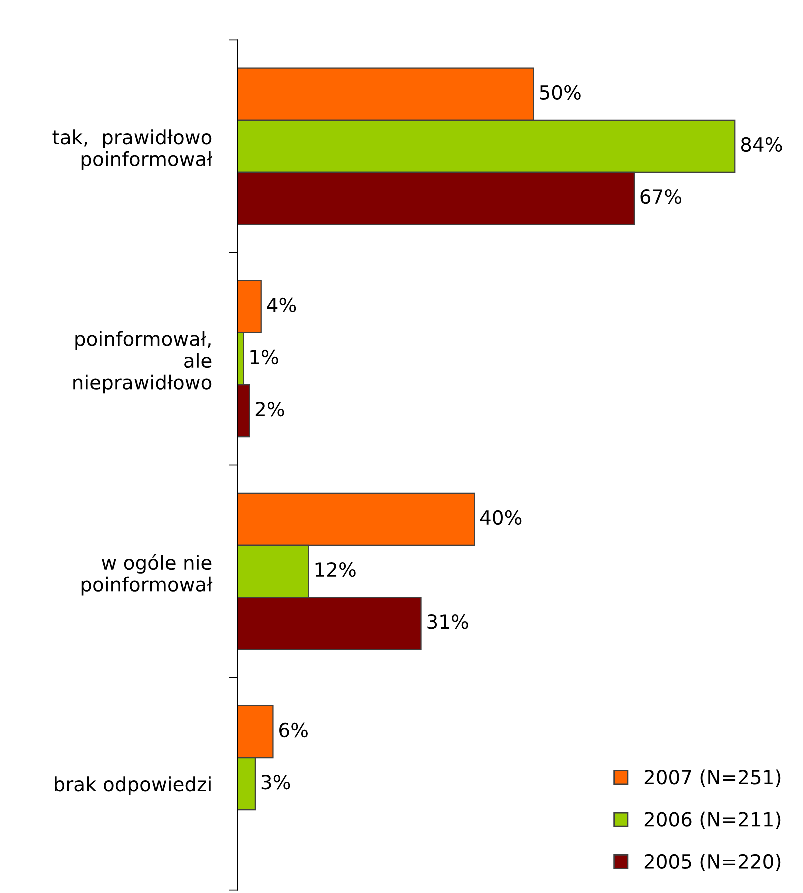  Describe the element at coordinates (712, 863) in the screenshot. I see `legend-label: 2005 (N=220)` at that location.